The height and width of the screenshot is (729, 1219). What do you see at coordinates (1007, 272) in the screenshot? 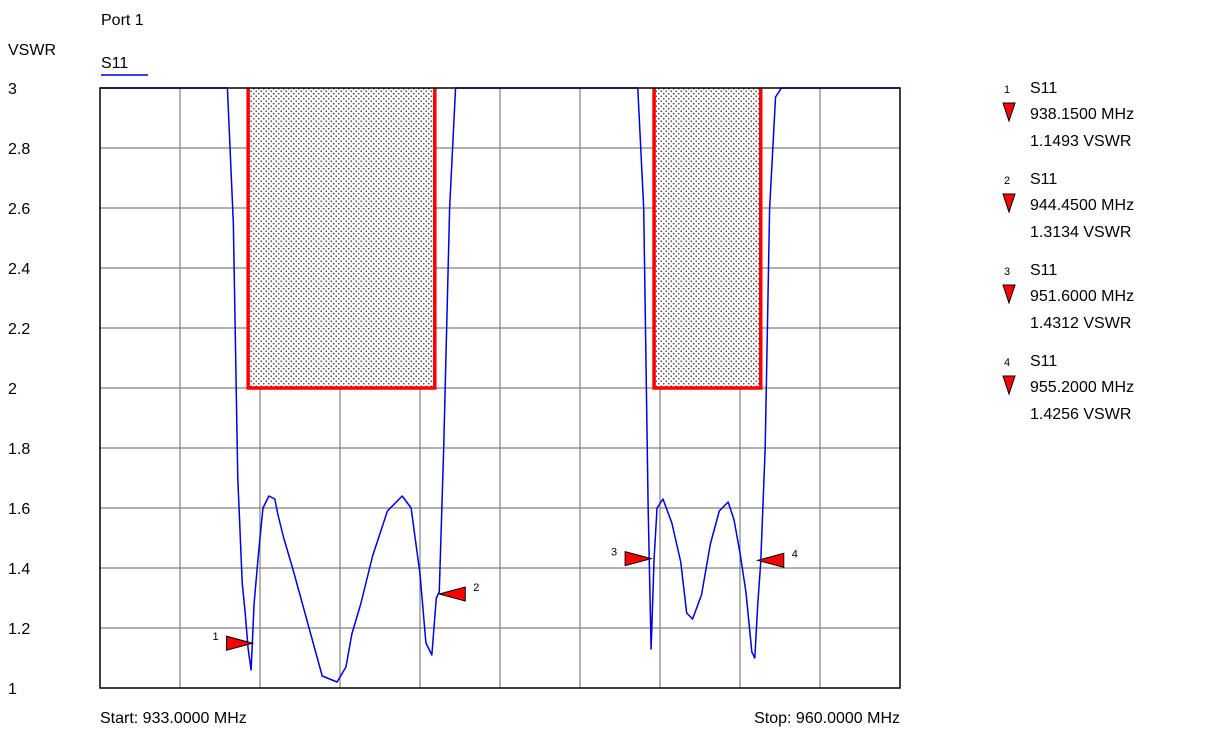
I see `legend-marker-index: 3` at bounding box center [1007, 272].